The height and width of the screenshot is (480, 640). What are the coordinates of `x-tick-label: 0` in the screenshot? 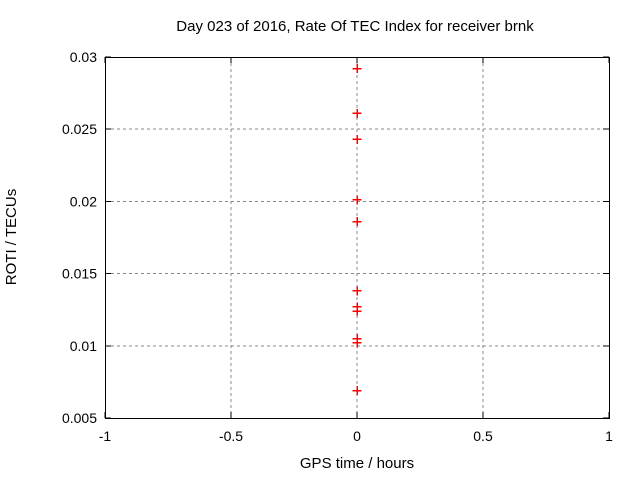 It's located at (357, 436).